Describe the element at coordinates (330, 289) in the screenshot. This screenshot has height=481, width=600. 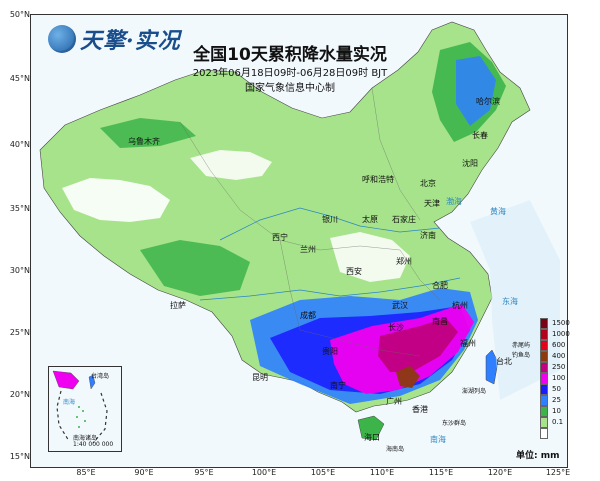
I see `yangtze-river` at that location.